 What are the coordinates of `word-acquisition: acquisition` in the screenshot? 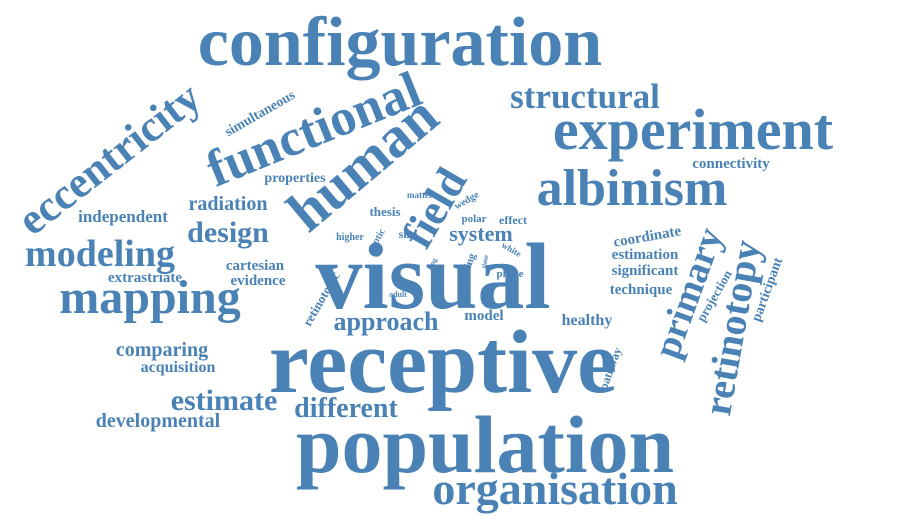 It's located at (178, 367).